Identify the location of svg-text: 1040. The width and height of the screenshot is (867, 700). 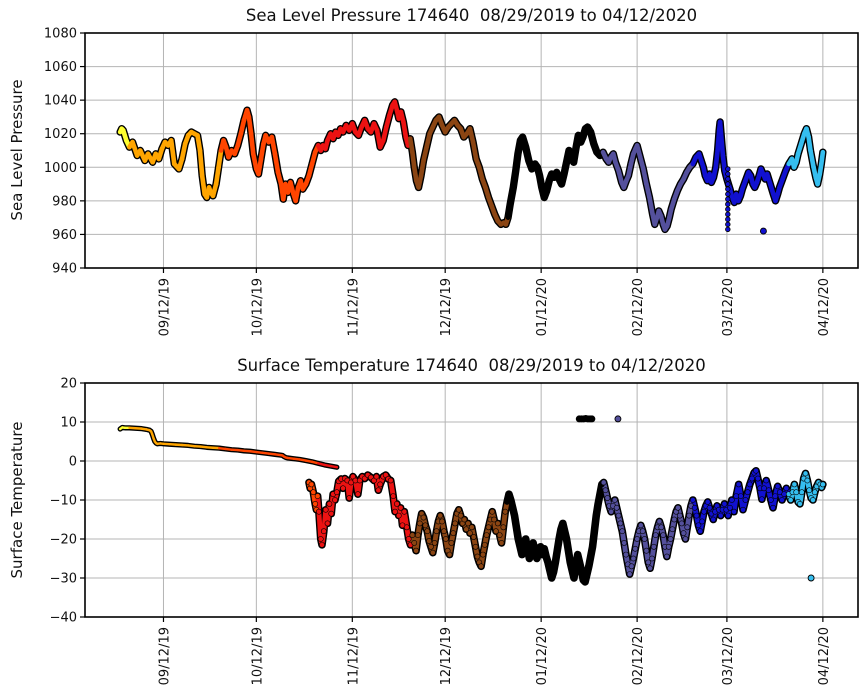
(60, 101).